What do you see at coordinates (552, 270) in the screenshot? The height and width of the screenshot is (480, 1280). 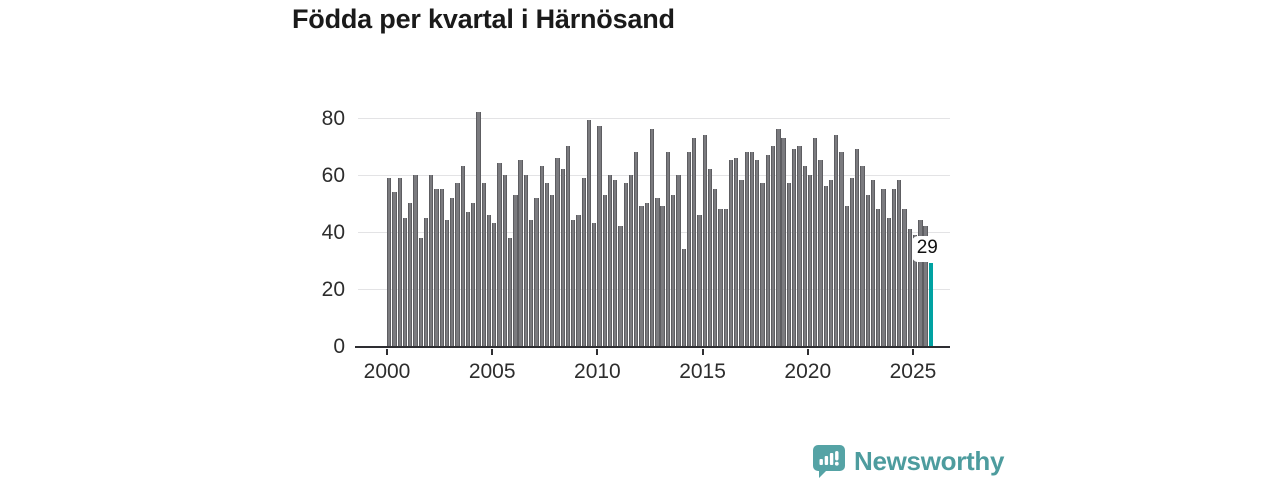 I see `bar-2007-q4` at bounding box center [552, 270].